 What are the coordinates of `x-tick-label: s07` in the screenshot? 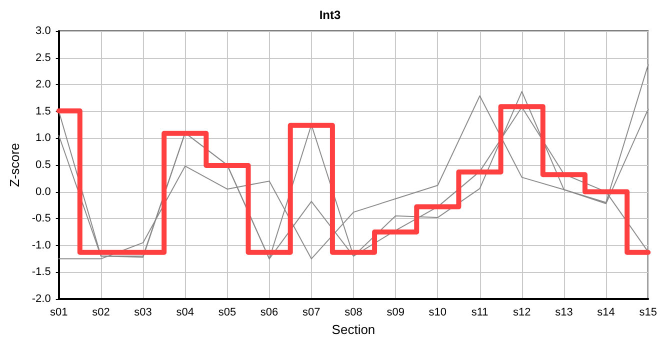 It's located at (311, 312).